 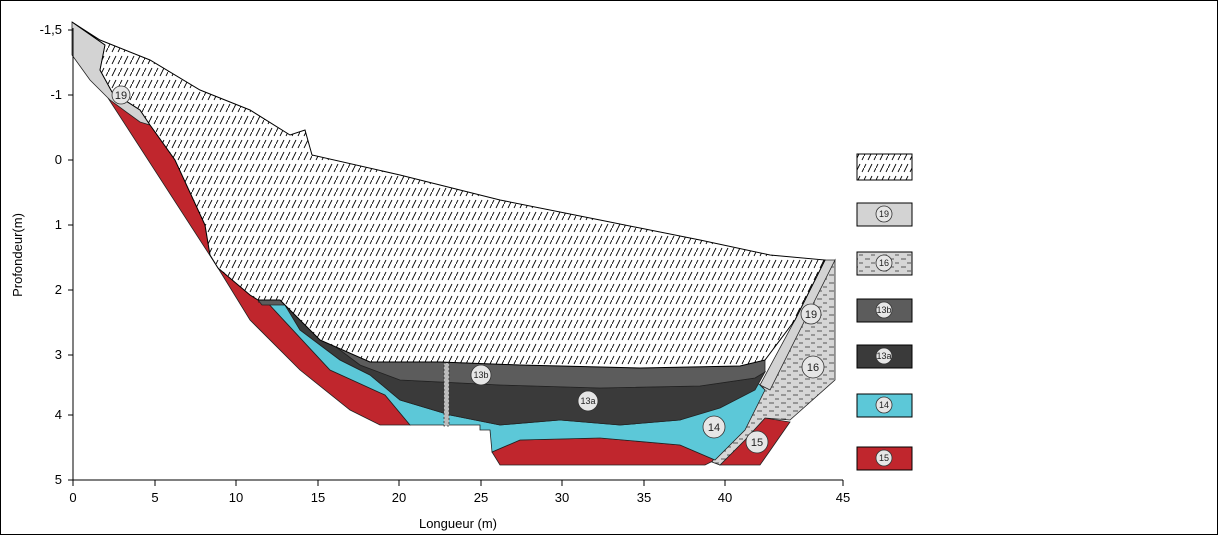 What do you see at coordinates (236, 497) in the screenshot?
I see `x-tick-label: 10` at bounding box center [236, 497].